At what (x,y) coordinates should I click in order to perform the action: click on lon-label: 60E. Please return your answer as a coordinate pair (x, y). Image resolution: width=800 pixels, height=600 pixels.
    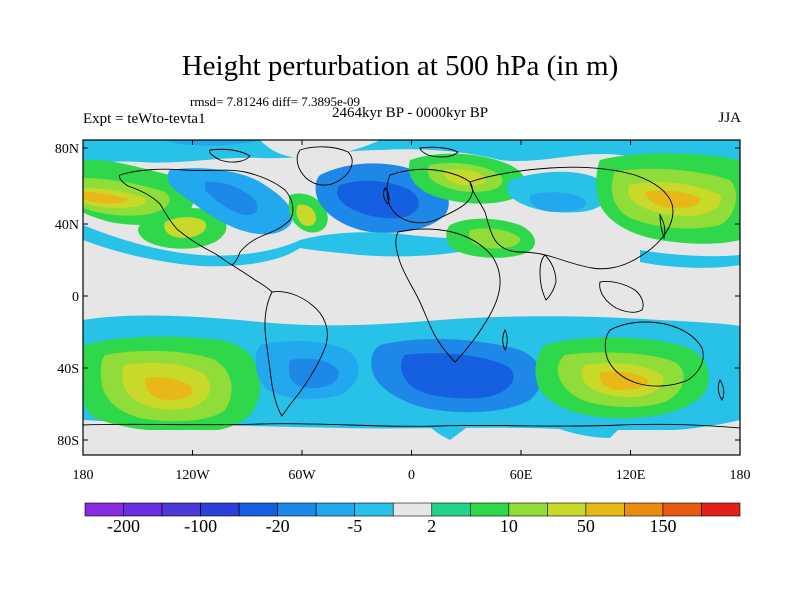
    Looking at the image, I should click on (521, 475).